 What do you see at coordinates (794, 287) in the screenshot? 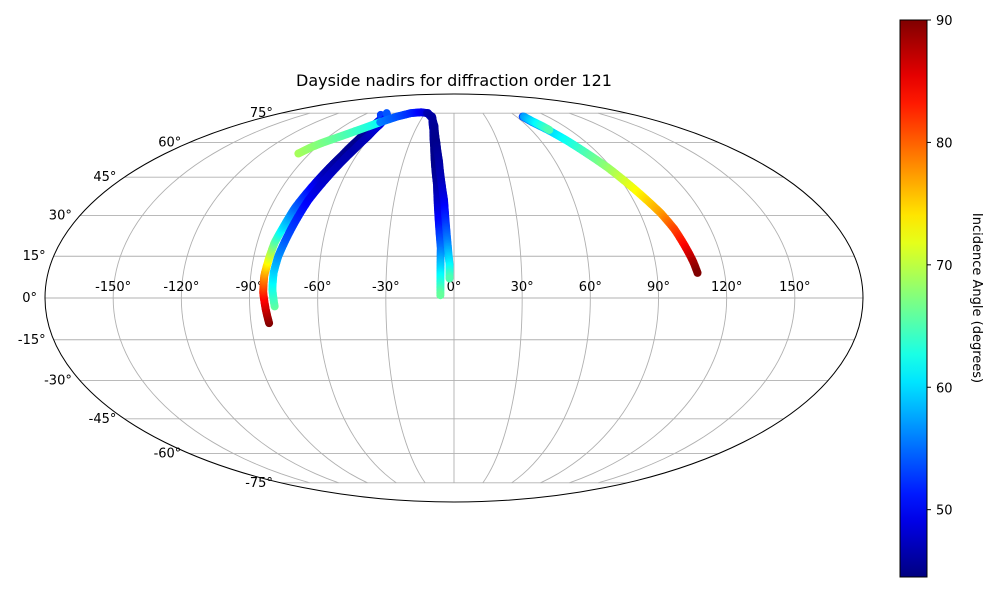
I see `longitude-tick-label: 150°` at bounding box center [794, 287].